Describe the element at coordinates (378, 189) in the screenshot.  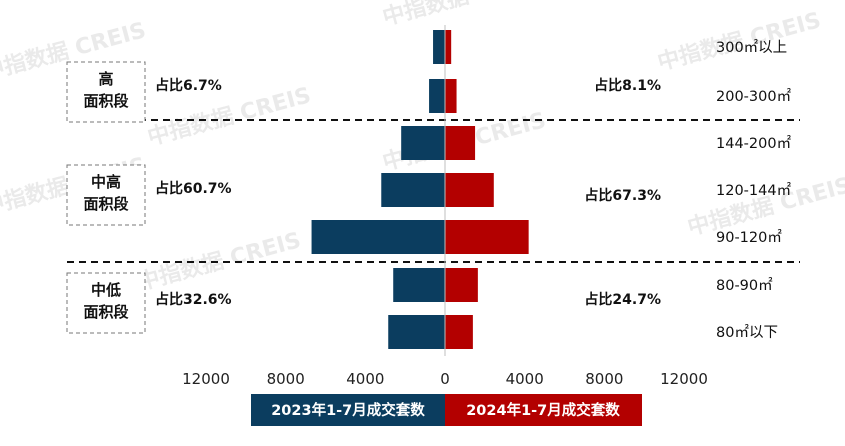
I see `series-2023-bars` at that location.